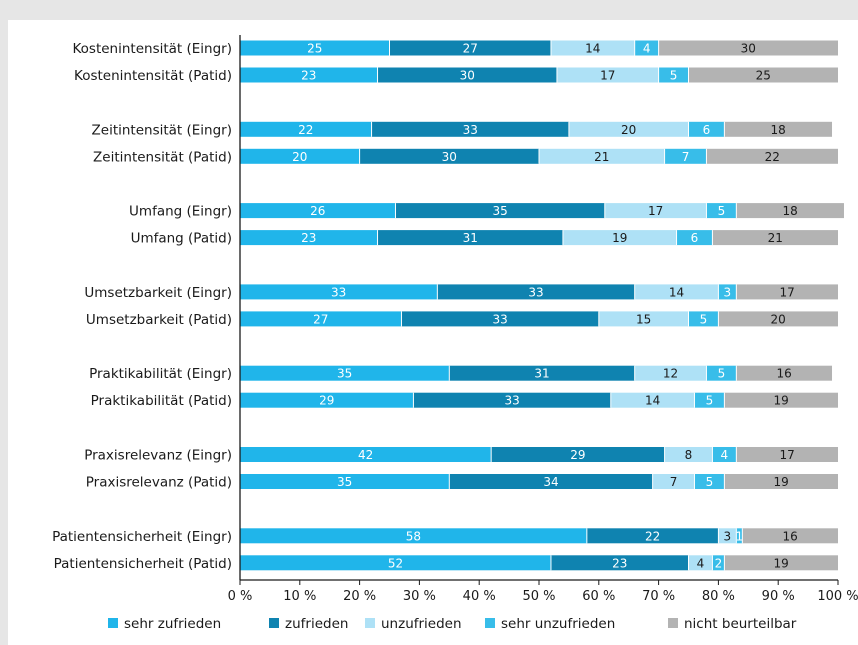  What do you see at coordinates (479, 596) in the screenshot?
I see `x-tick-label: 40 %` at bounding box center [479, 596].